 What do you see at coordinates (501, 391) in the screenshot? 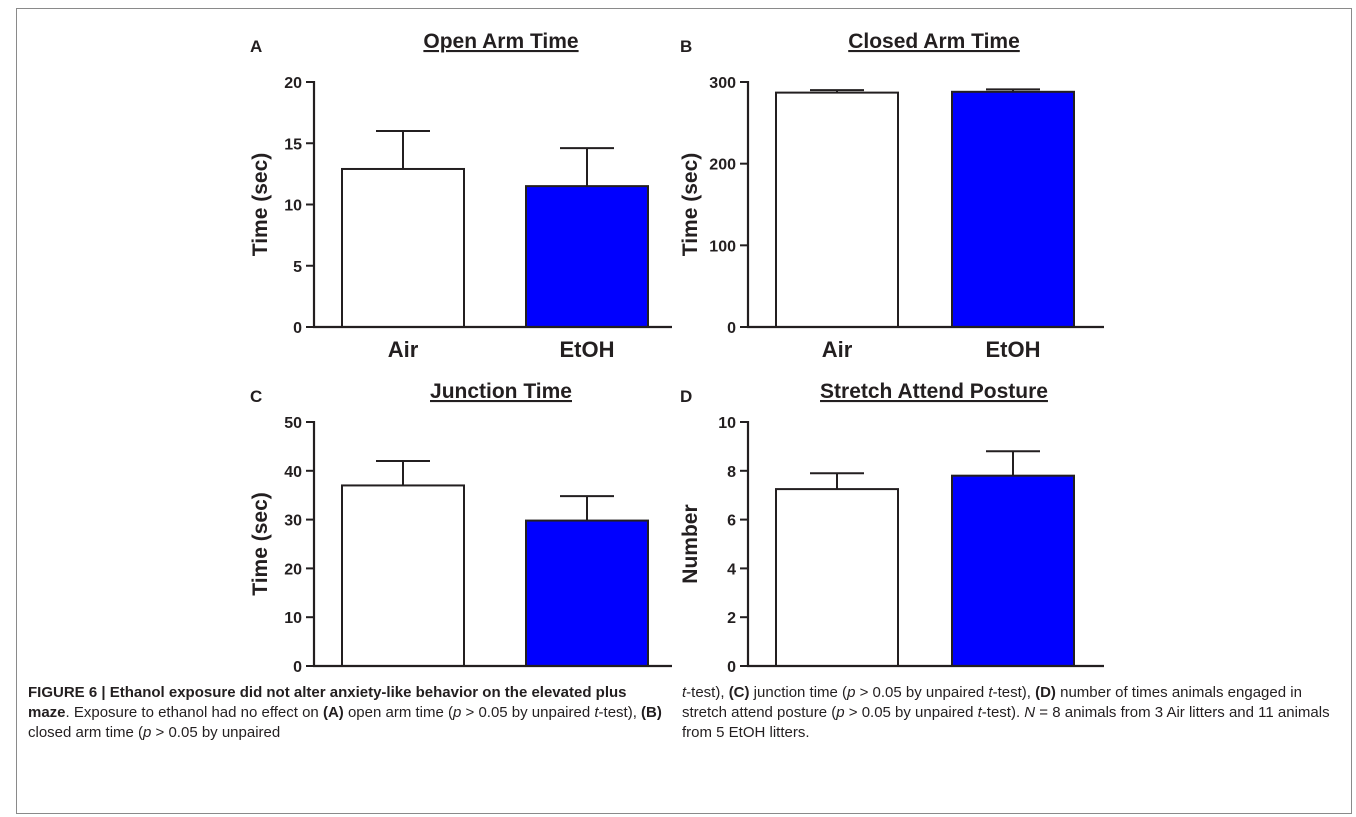
I see `chart-title: Junction Time` at bounding box center [501, 391].